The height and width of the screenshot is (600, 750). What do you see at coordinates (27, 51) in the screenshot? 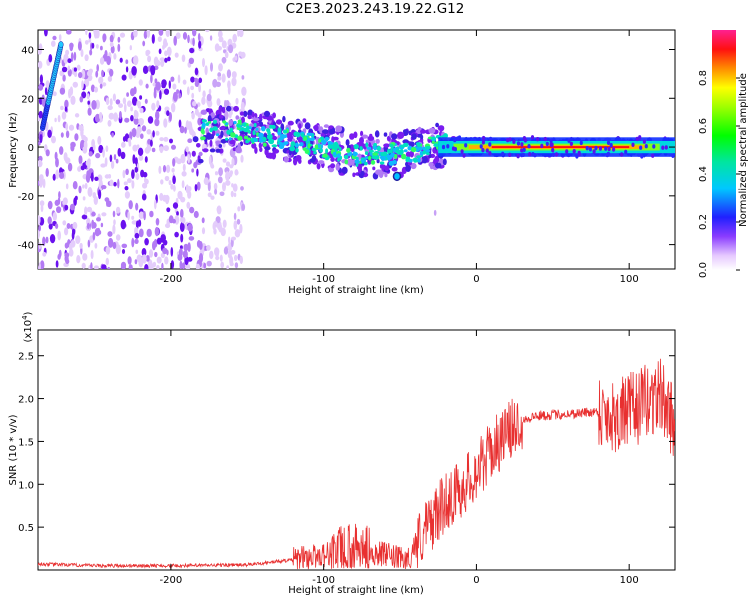
I see `y-tick-label: 40` at bounding box center [27, 51].